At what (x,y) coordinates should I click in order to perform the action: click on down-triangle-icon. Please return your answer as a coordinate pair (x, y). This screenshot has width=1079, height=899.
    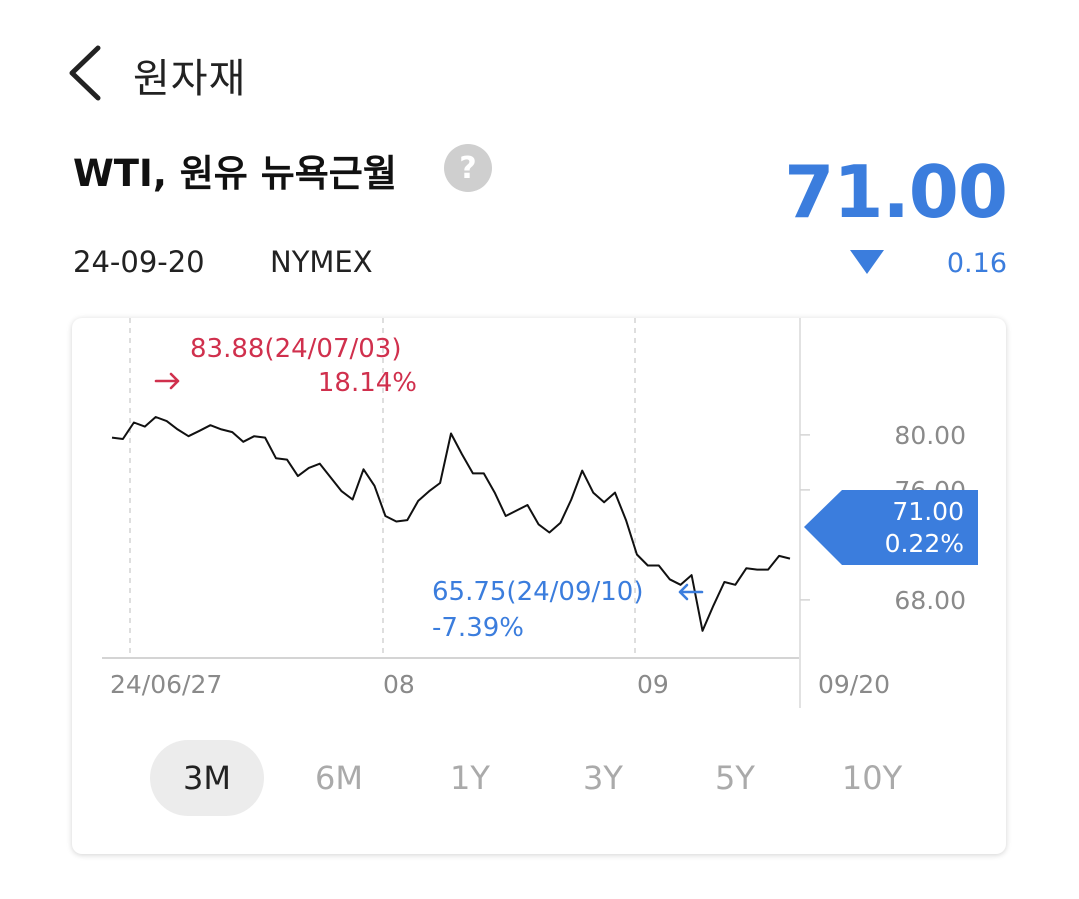
    Looking at the image, I should click on (867, 262).